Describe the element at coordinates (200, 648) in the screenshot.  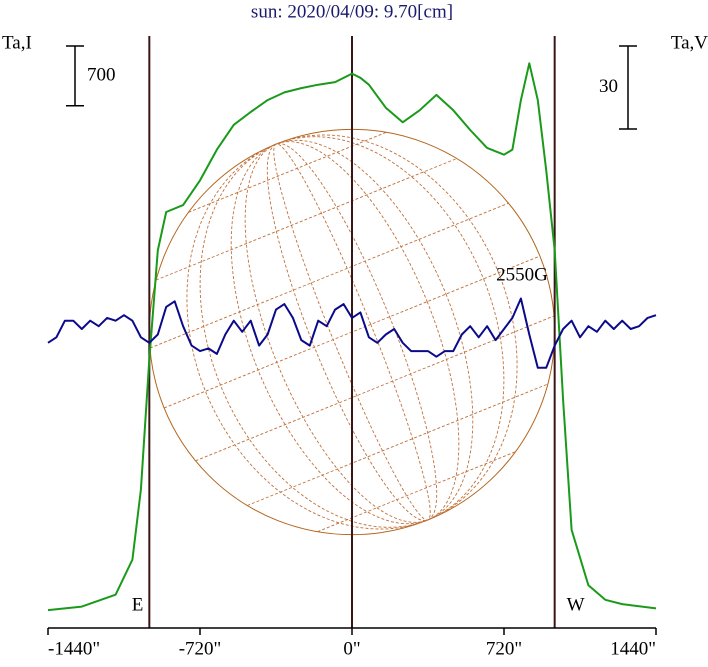
I see `x-tick-label: -720"` at that location.